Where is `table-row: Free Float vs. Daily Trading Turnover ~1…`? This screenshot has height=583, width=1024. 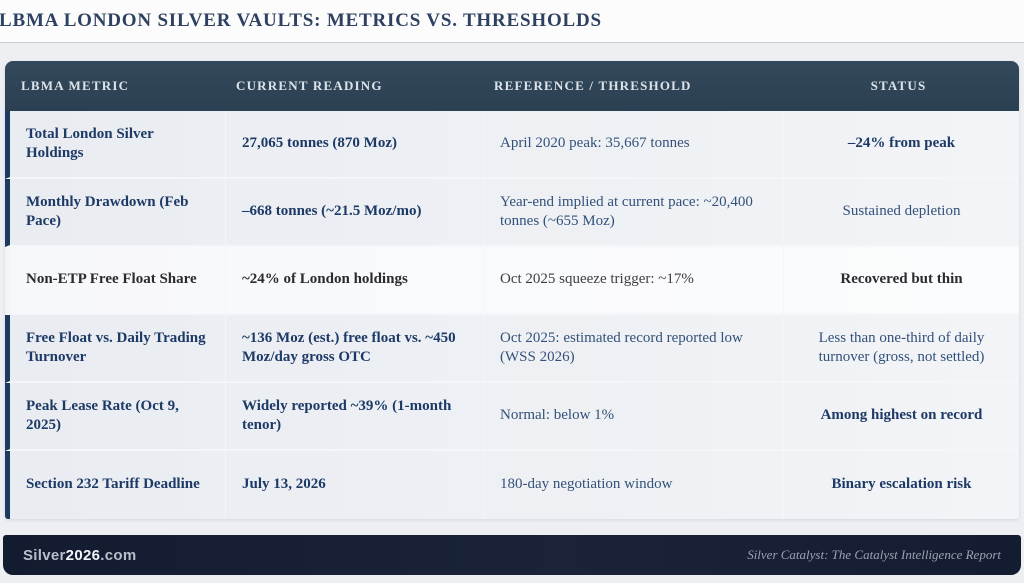
table-row: Free Float vs. Daily Trading Turnover ~1… is located at coordinates (512, 349).